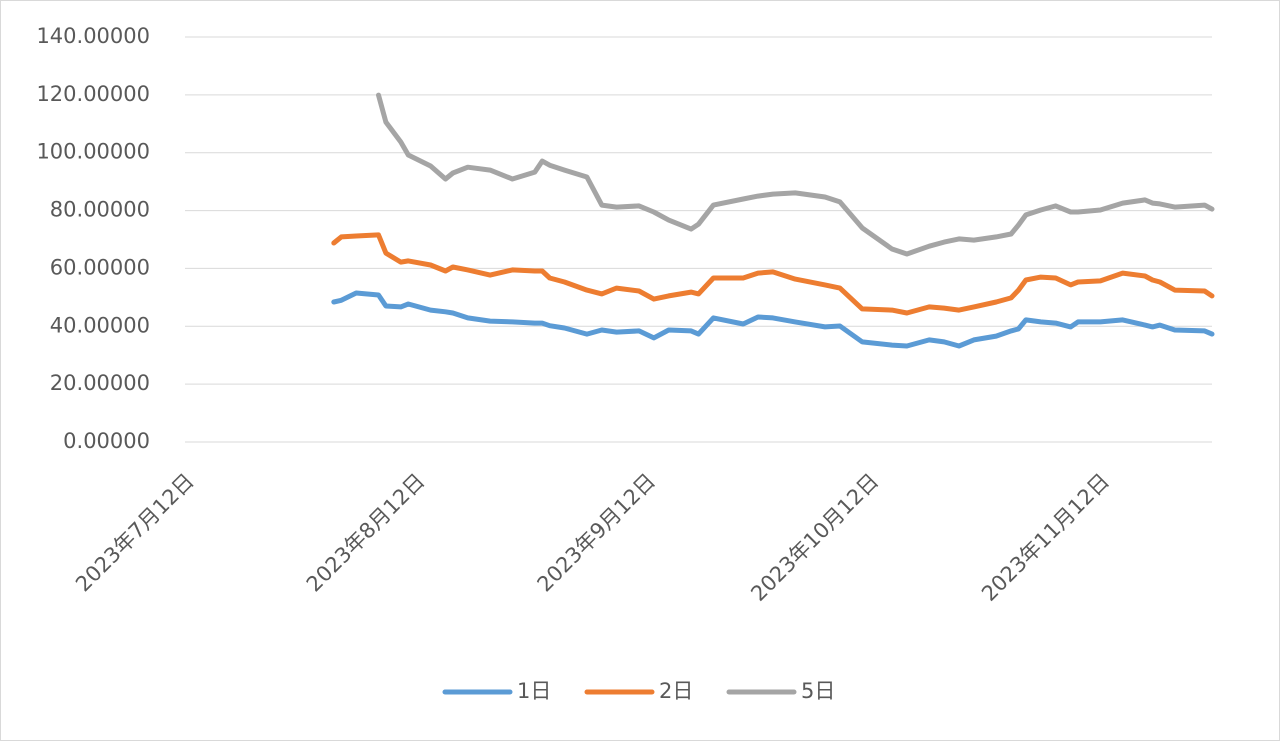 Image resolution: width=1280 pixels, height=741 pixels. What do you see at coordinates (100, 383) in the screenshot?
I see `y-tick-label: 20.00000` at bounding box center [100, 383].